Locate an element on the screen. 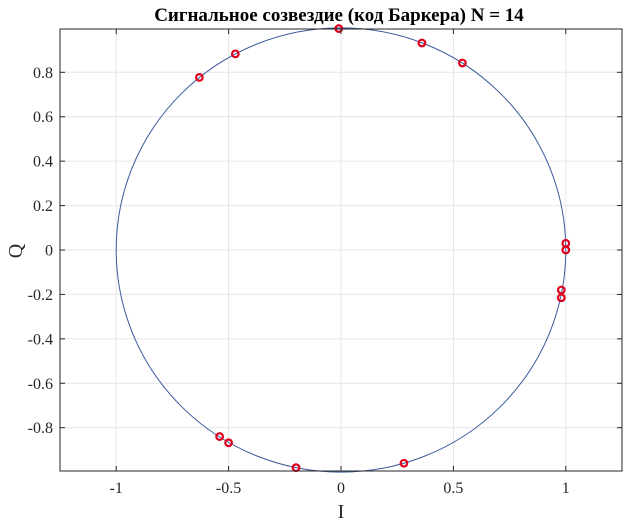 Image resolution: width=631 pixels, height=527 pixels. y-axis-label: Q is located at coordinates (16, 250).